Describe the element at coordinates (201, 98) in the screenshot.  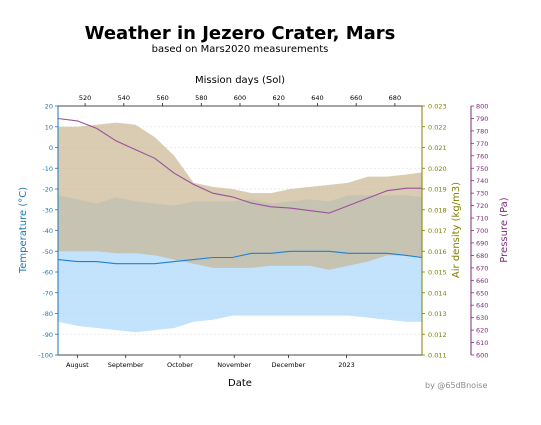
I see `sol-tick-label-3: 580` at that location.